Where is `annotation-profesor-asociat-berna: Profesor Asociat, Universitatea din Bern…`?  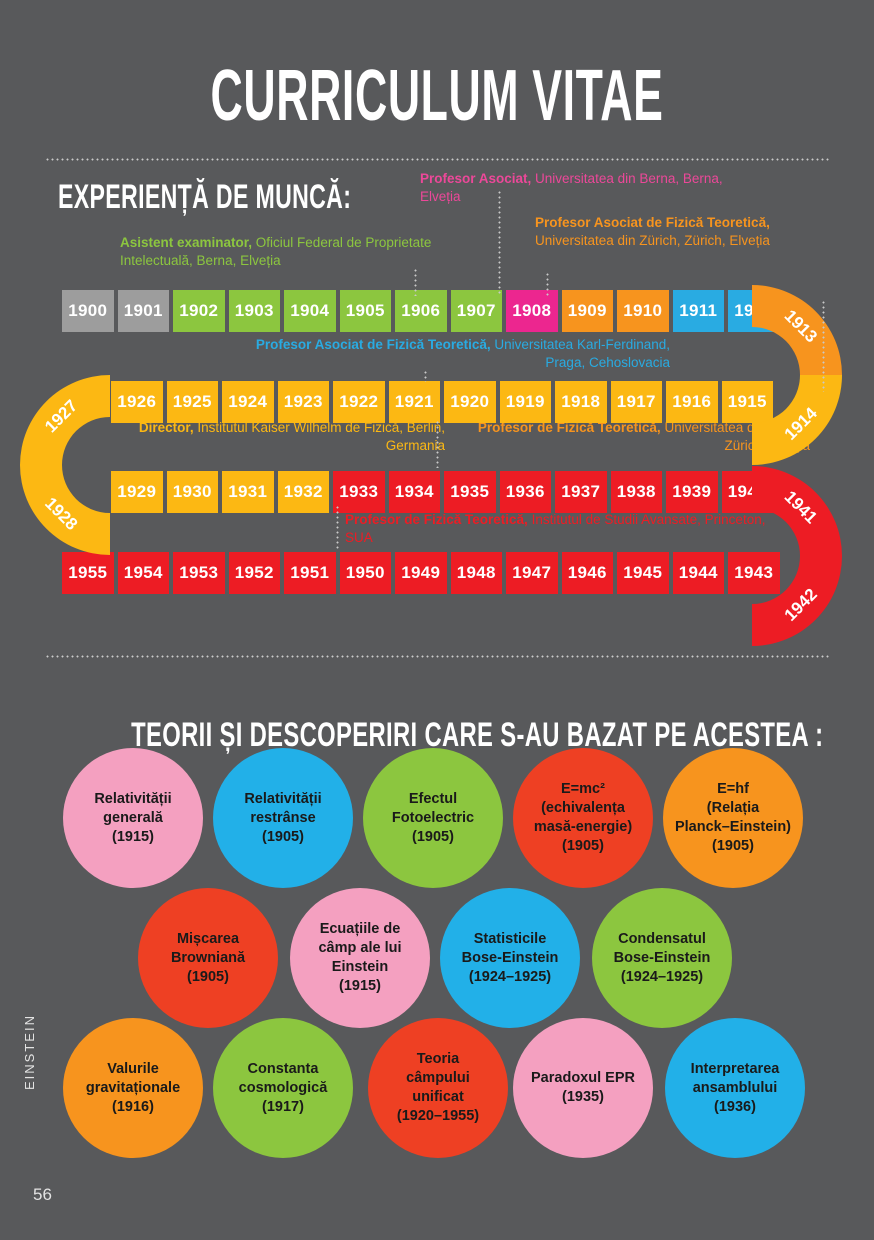
annotation-profesor-asociat-berna: Profesor Asociat, Universitatea din Bern… is located at coordinates (585, 188).